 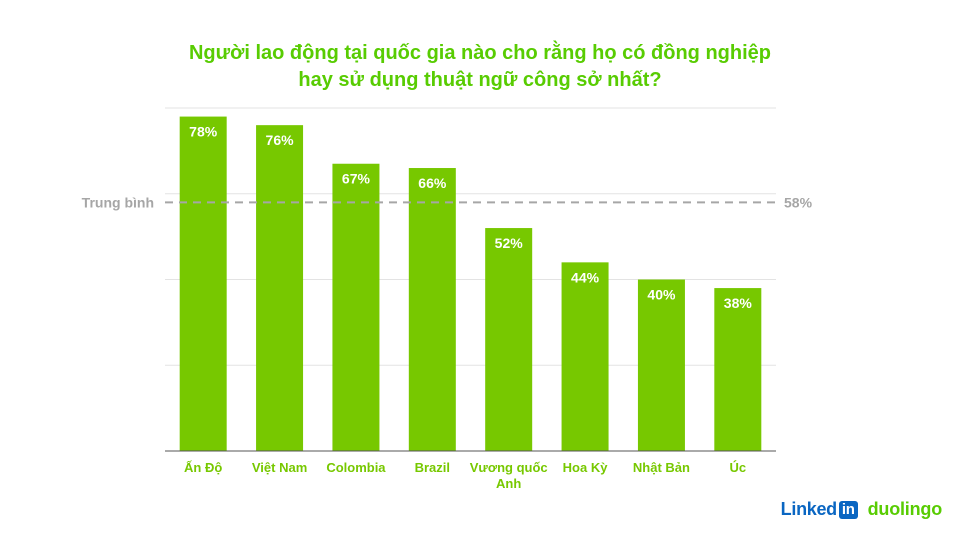 I want to click on chart-title-line-2: hay sử dụng thuật ngữ công sở nhất?, so click(x=480, y=80).